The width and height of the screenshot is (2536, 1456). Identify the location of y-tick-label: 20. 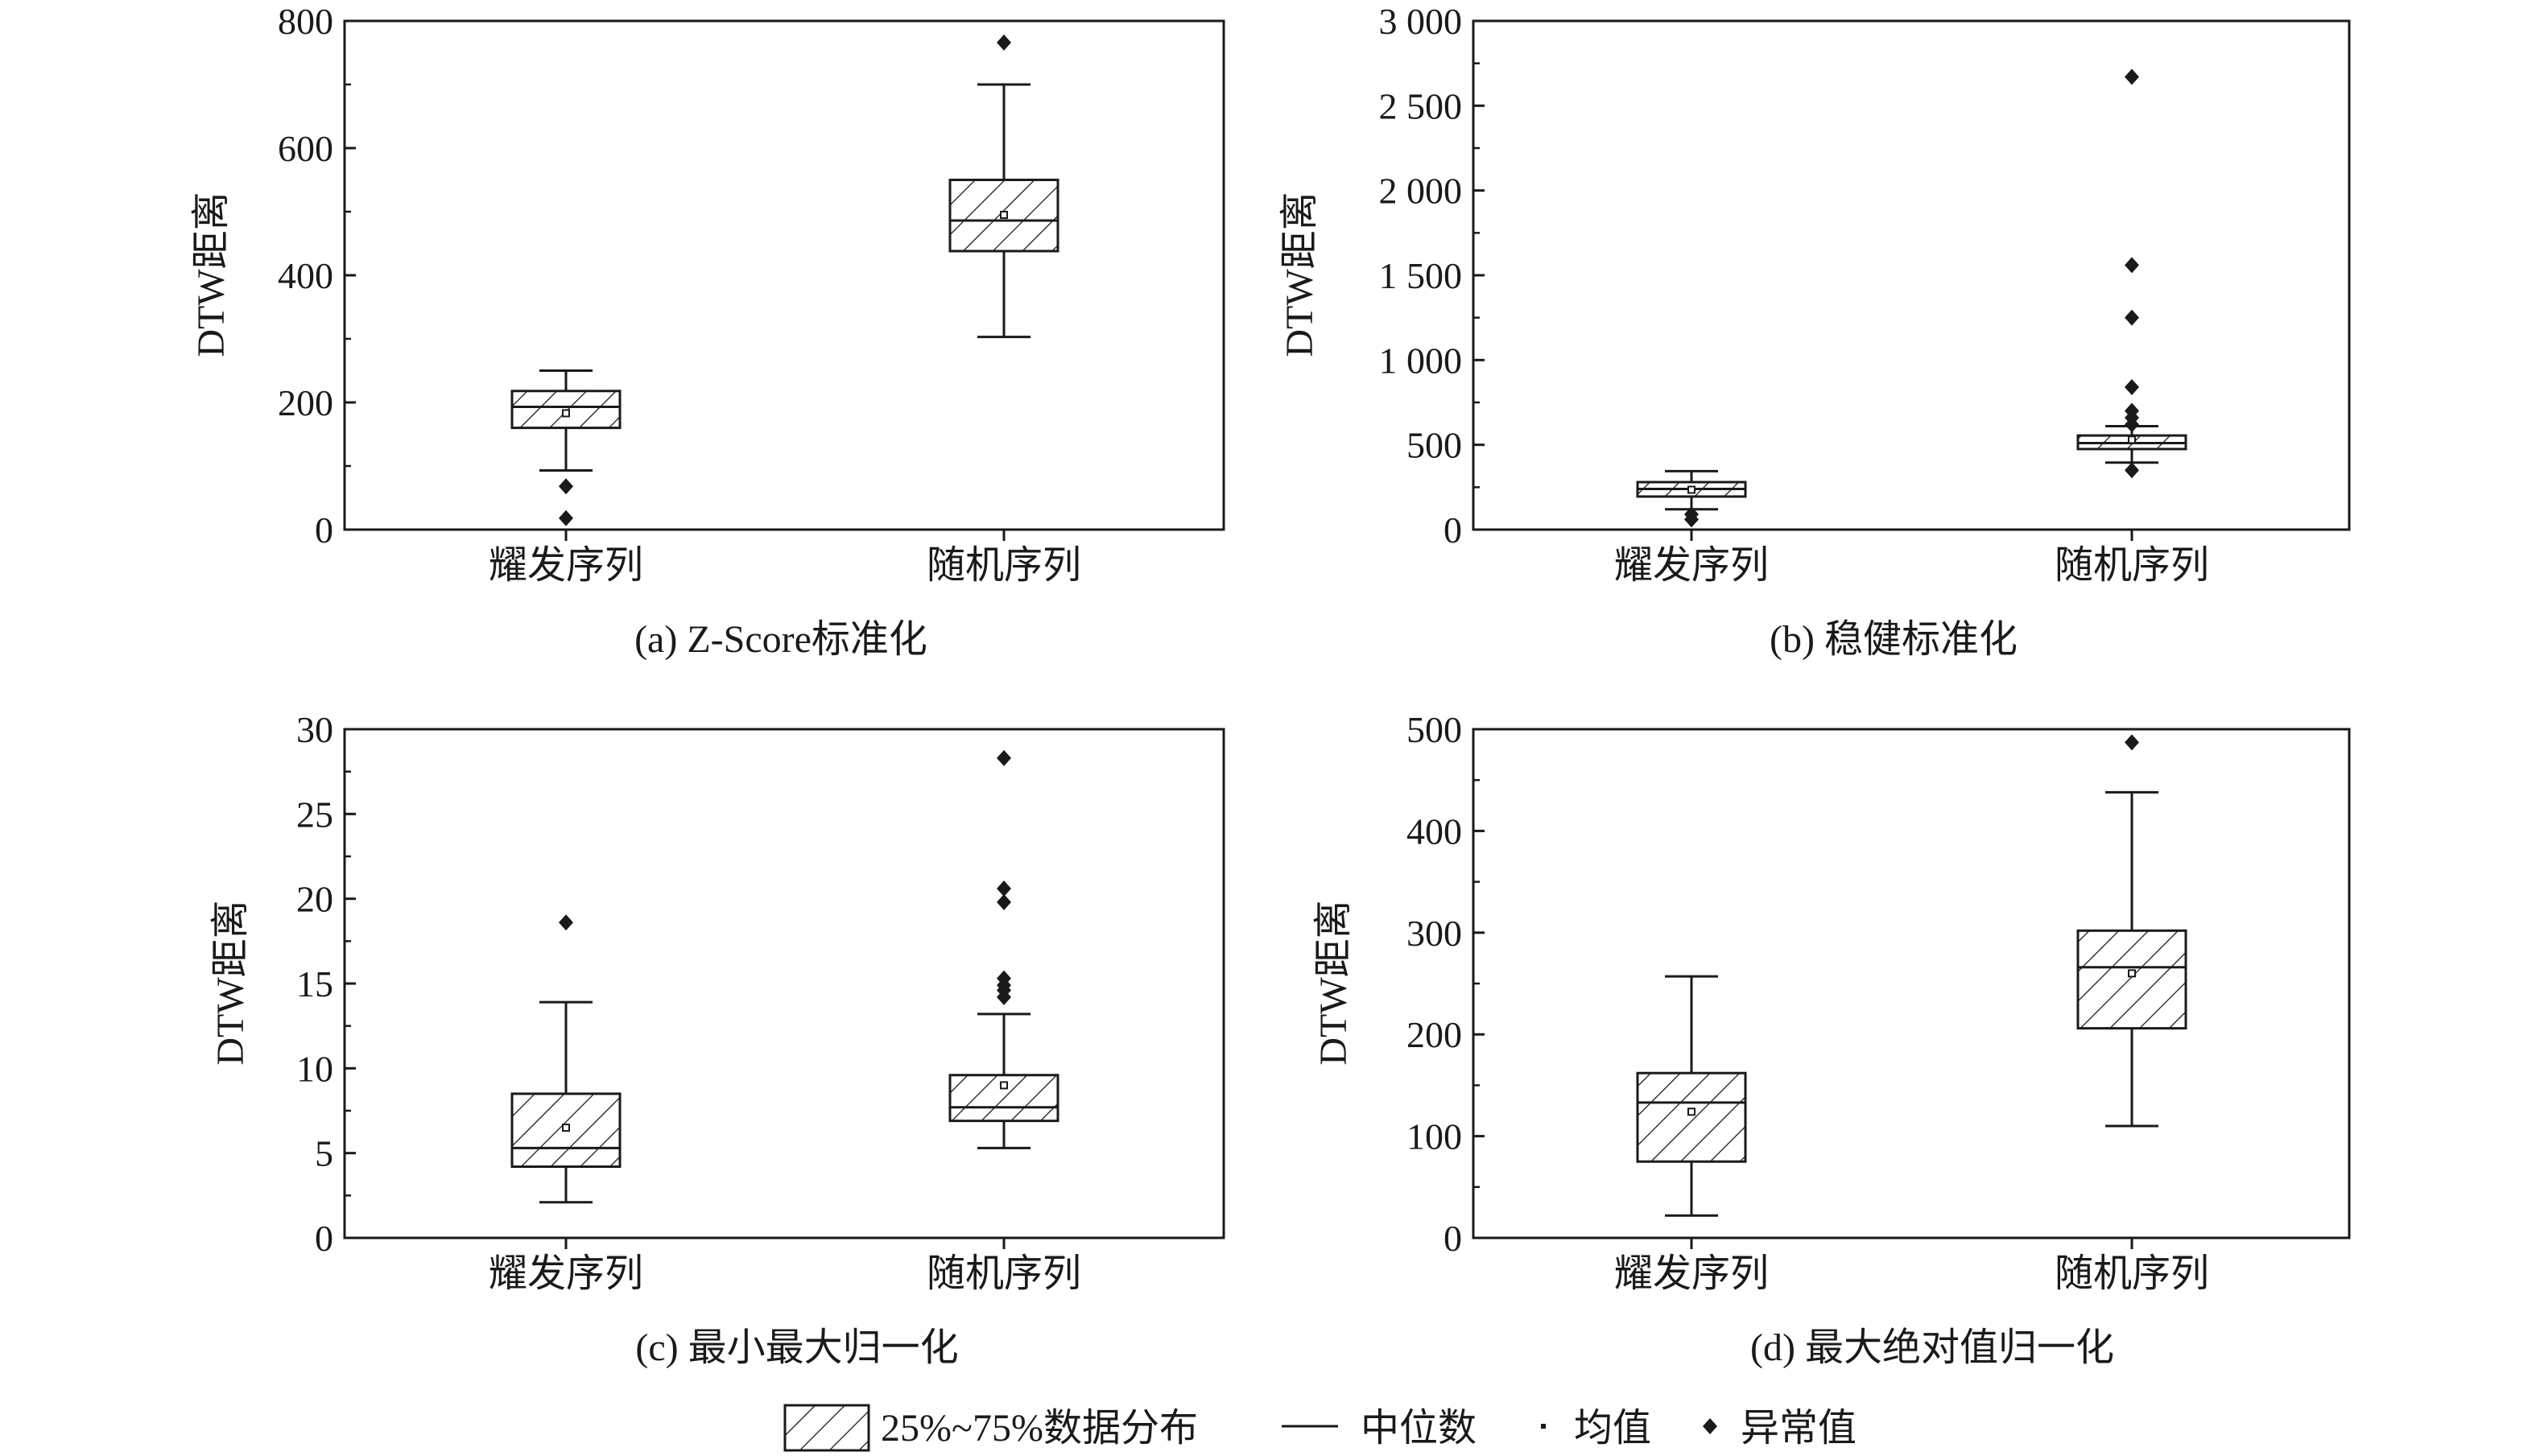
(314, 899).